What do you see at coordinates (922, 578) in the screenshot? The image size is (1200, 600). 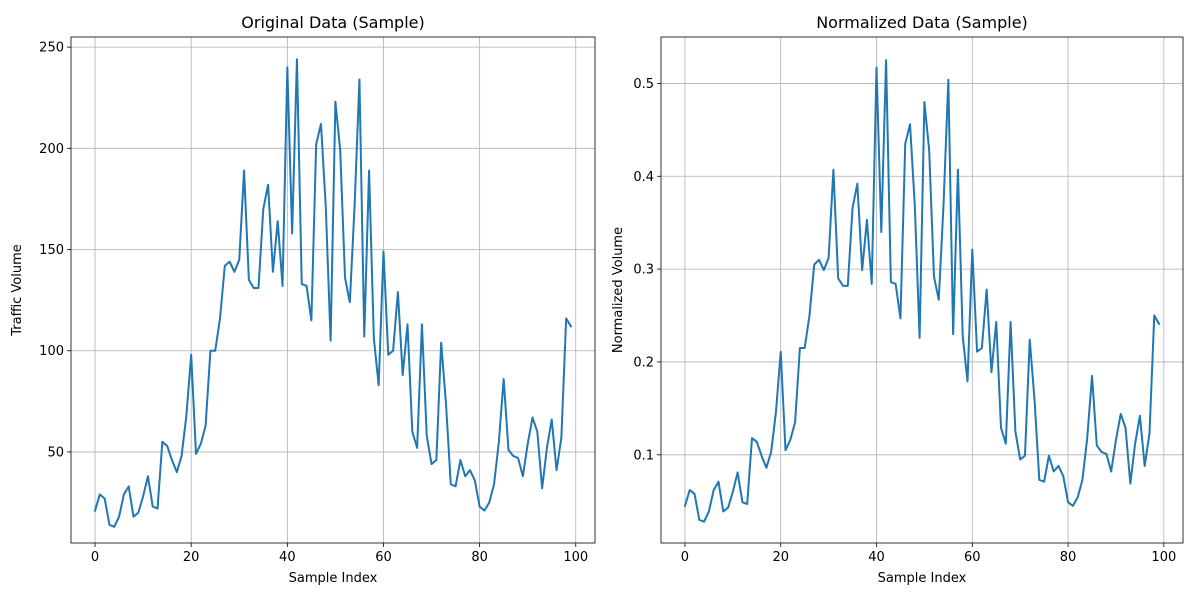 I see `normalized-x-axis-label: Sample Index` at bounding box center [922, 578].